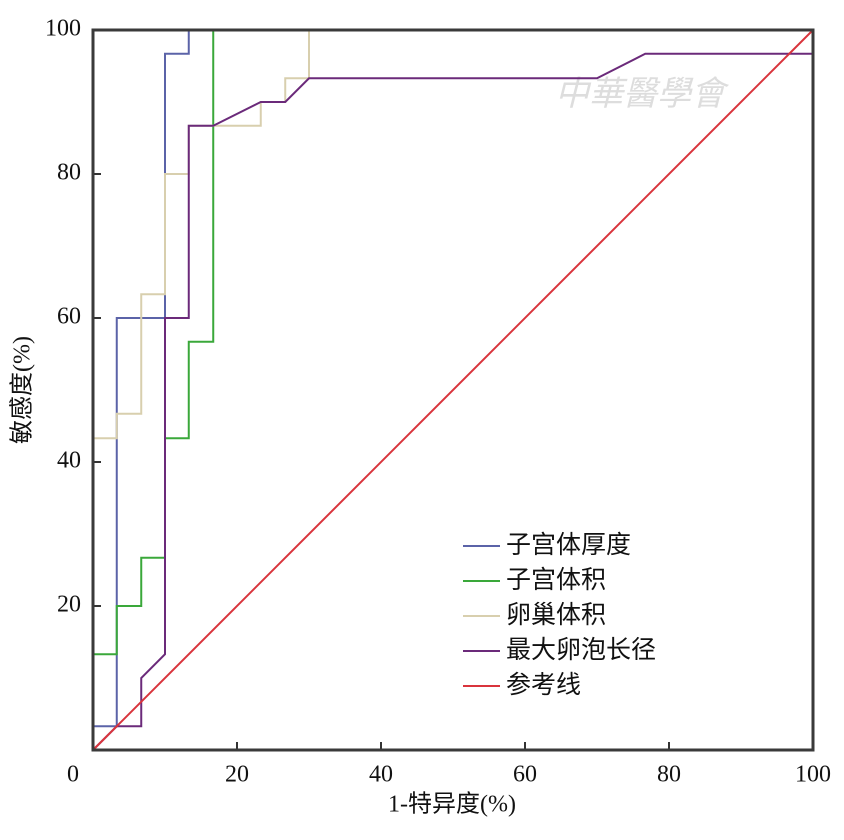 This screenshot has width=844, height=840. What do you see at coordinates (525, 775) in the screenshot?
I see `x-tick-label: 60` at bounding box center [525, 775].